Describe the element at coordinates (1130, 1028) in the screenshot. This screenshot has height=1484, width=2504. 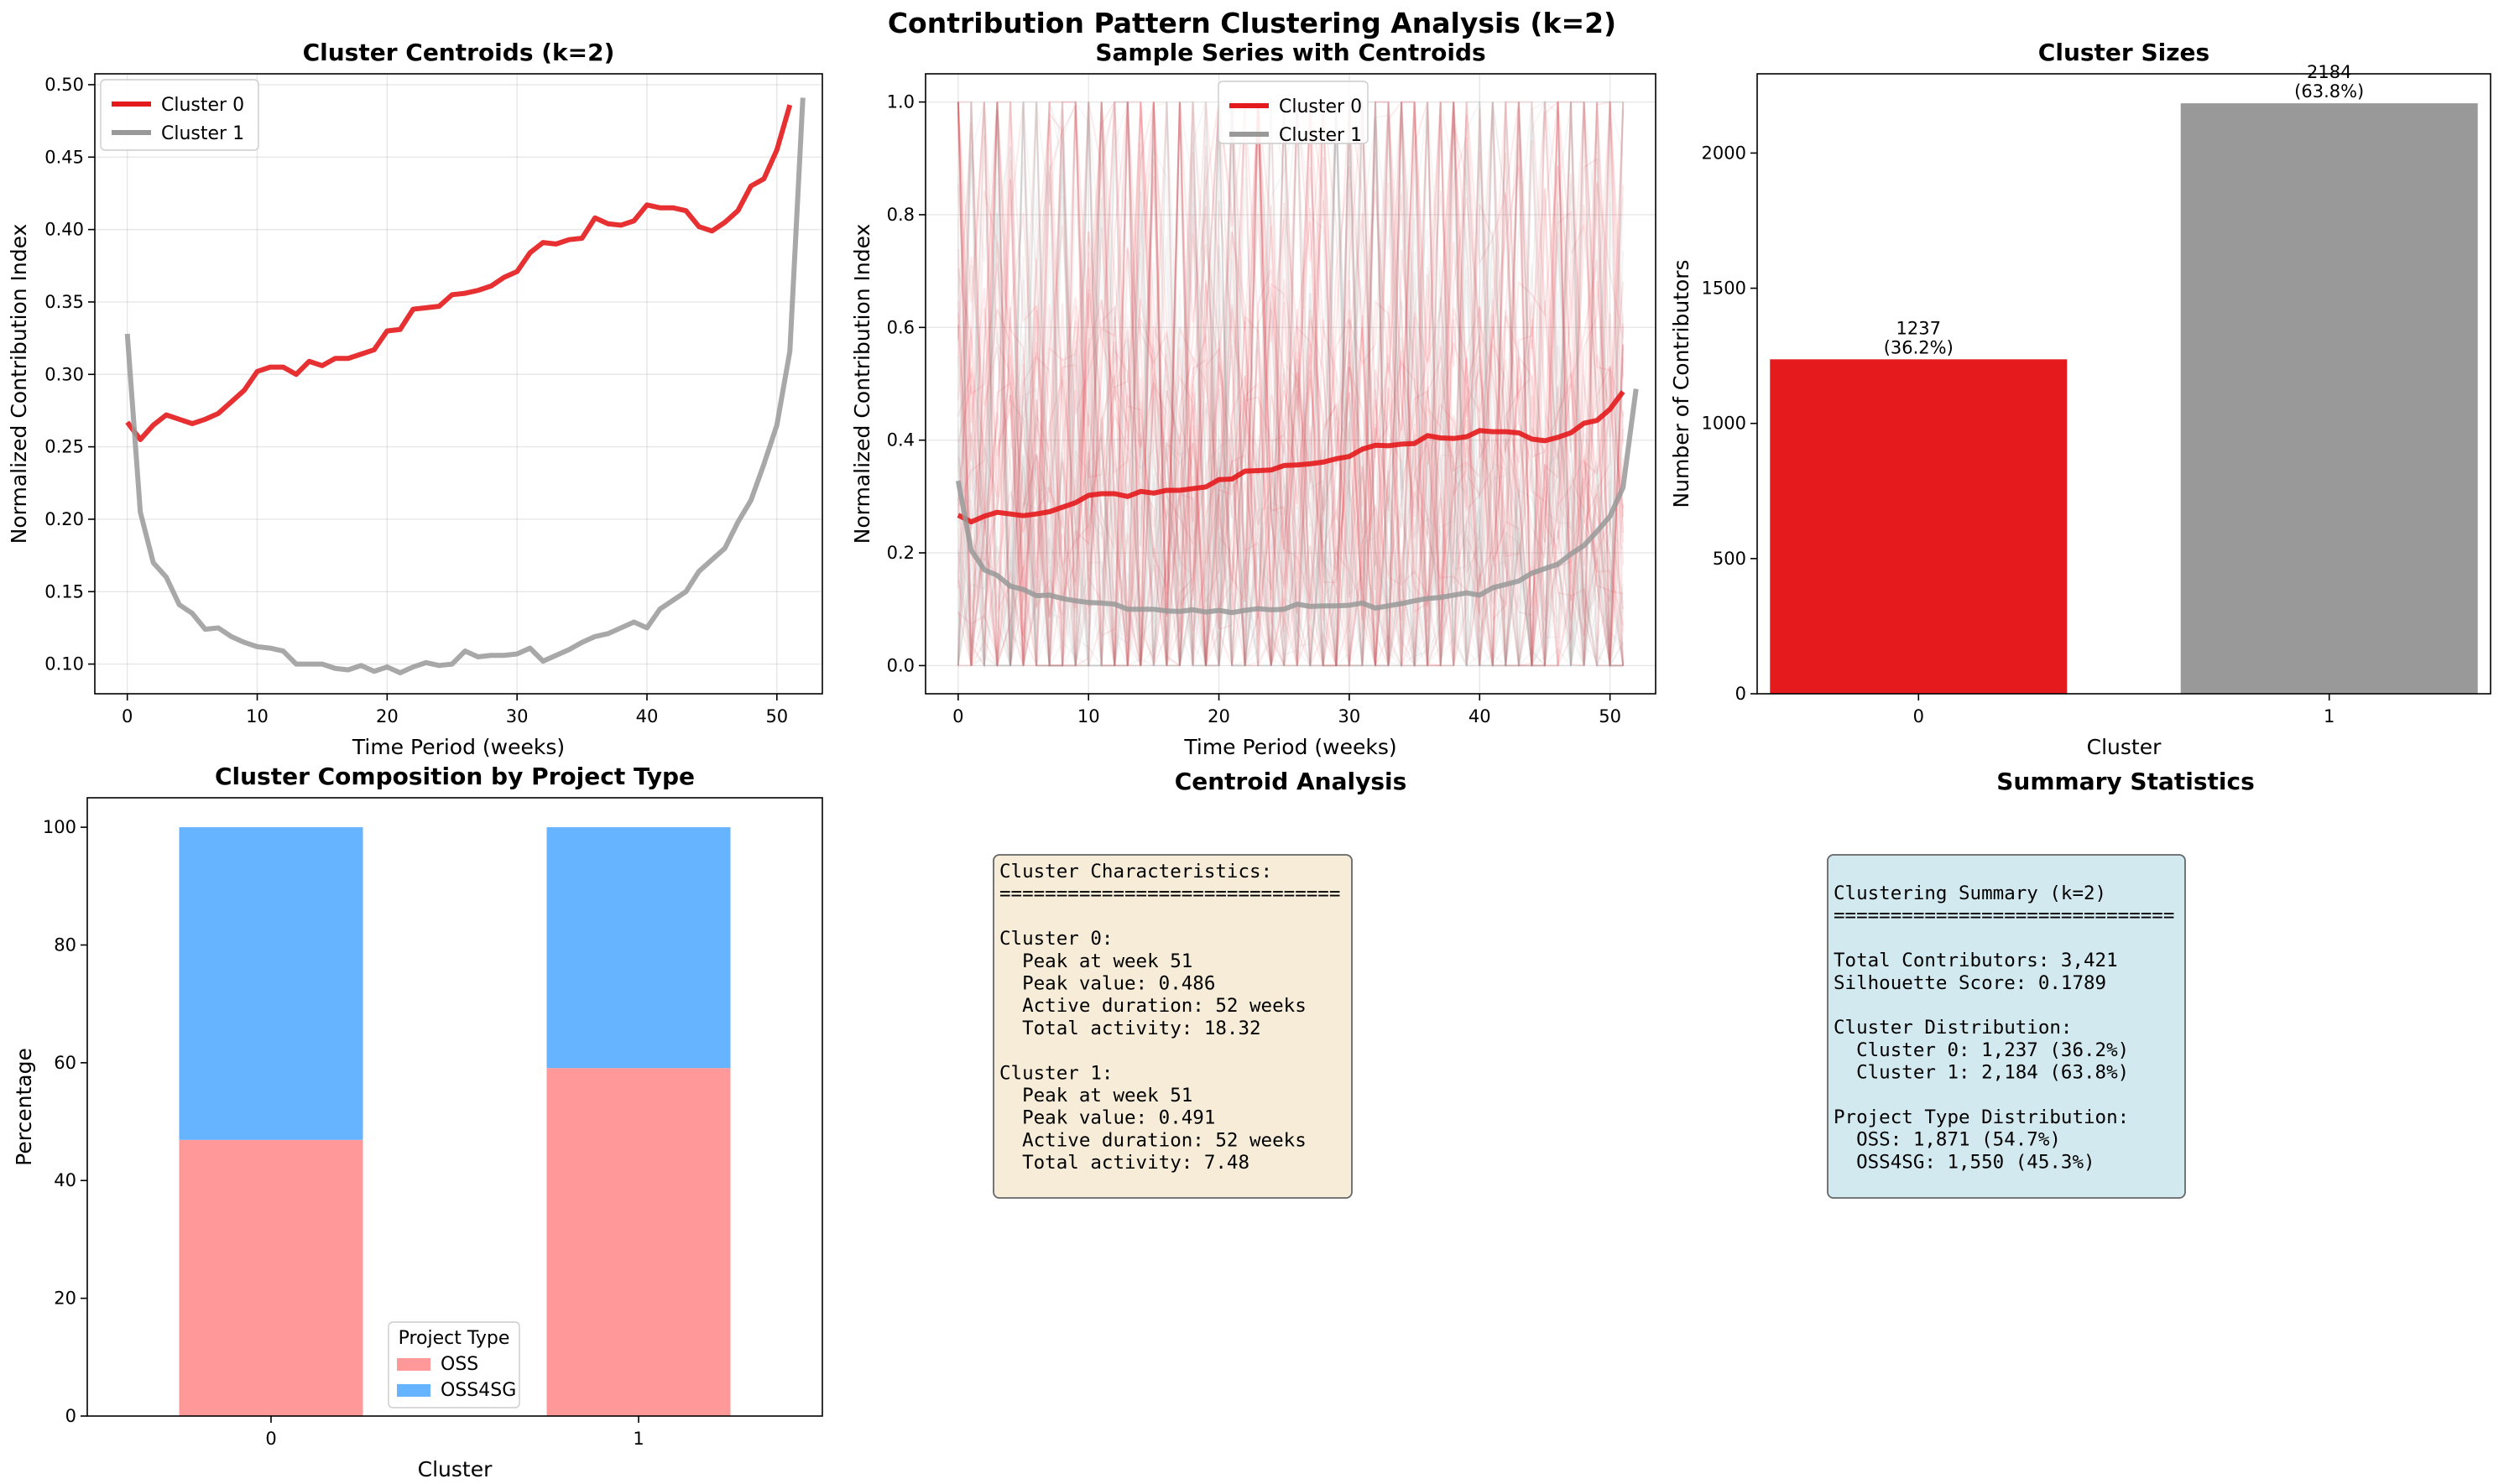
I see `text-line: Total activity: 18.32` at that location.